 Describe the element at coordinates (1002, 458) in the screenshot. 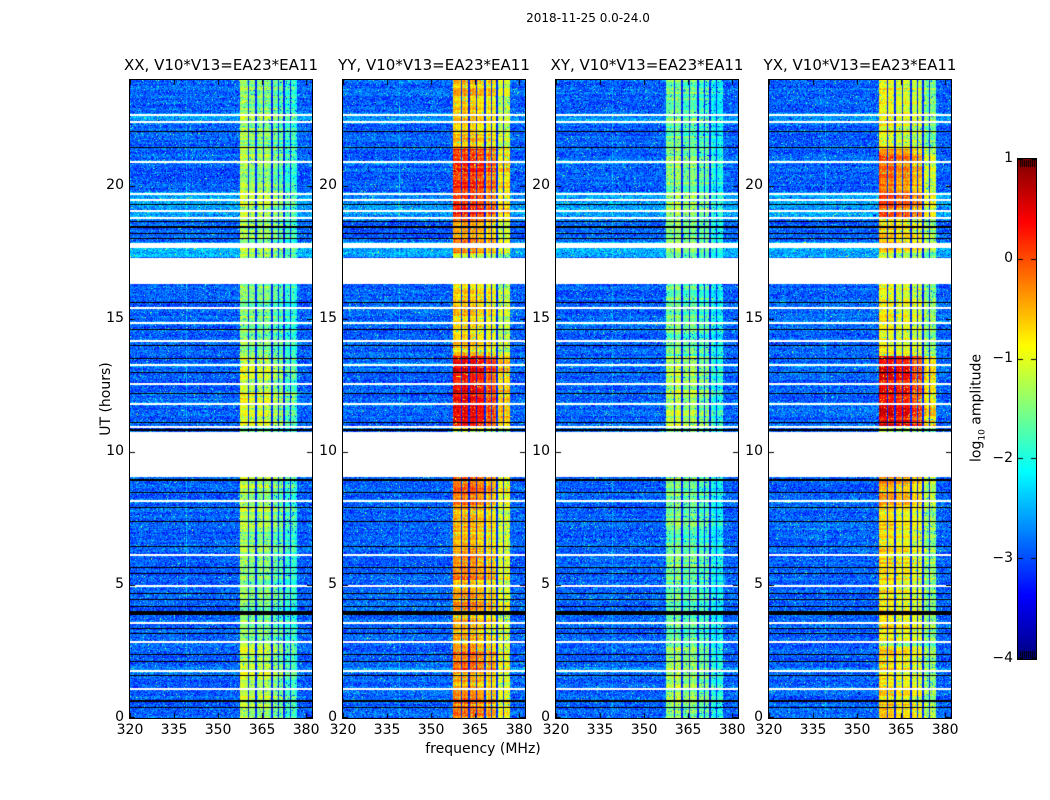

I see `colorbar-tick-label: −2` at that location.